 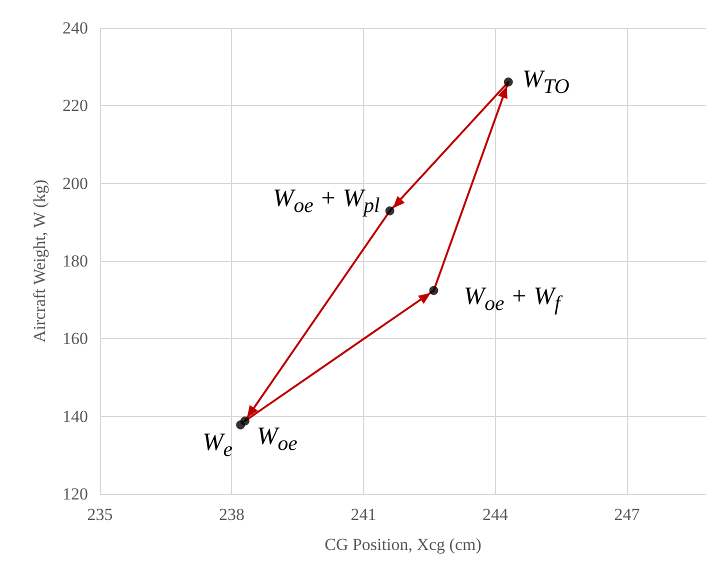 What do you see at coordinates (75, 338) in the screenshot?
I see `y-tick-label: 160` at bounding box center [75, 338].